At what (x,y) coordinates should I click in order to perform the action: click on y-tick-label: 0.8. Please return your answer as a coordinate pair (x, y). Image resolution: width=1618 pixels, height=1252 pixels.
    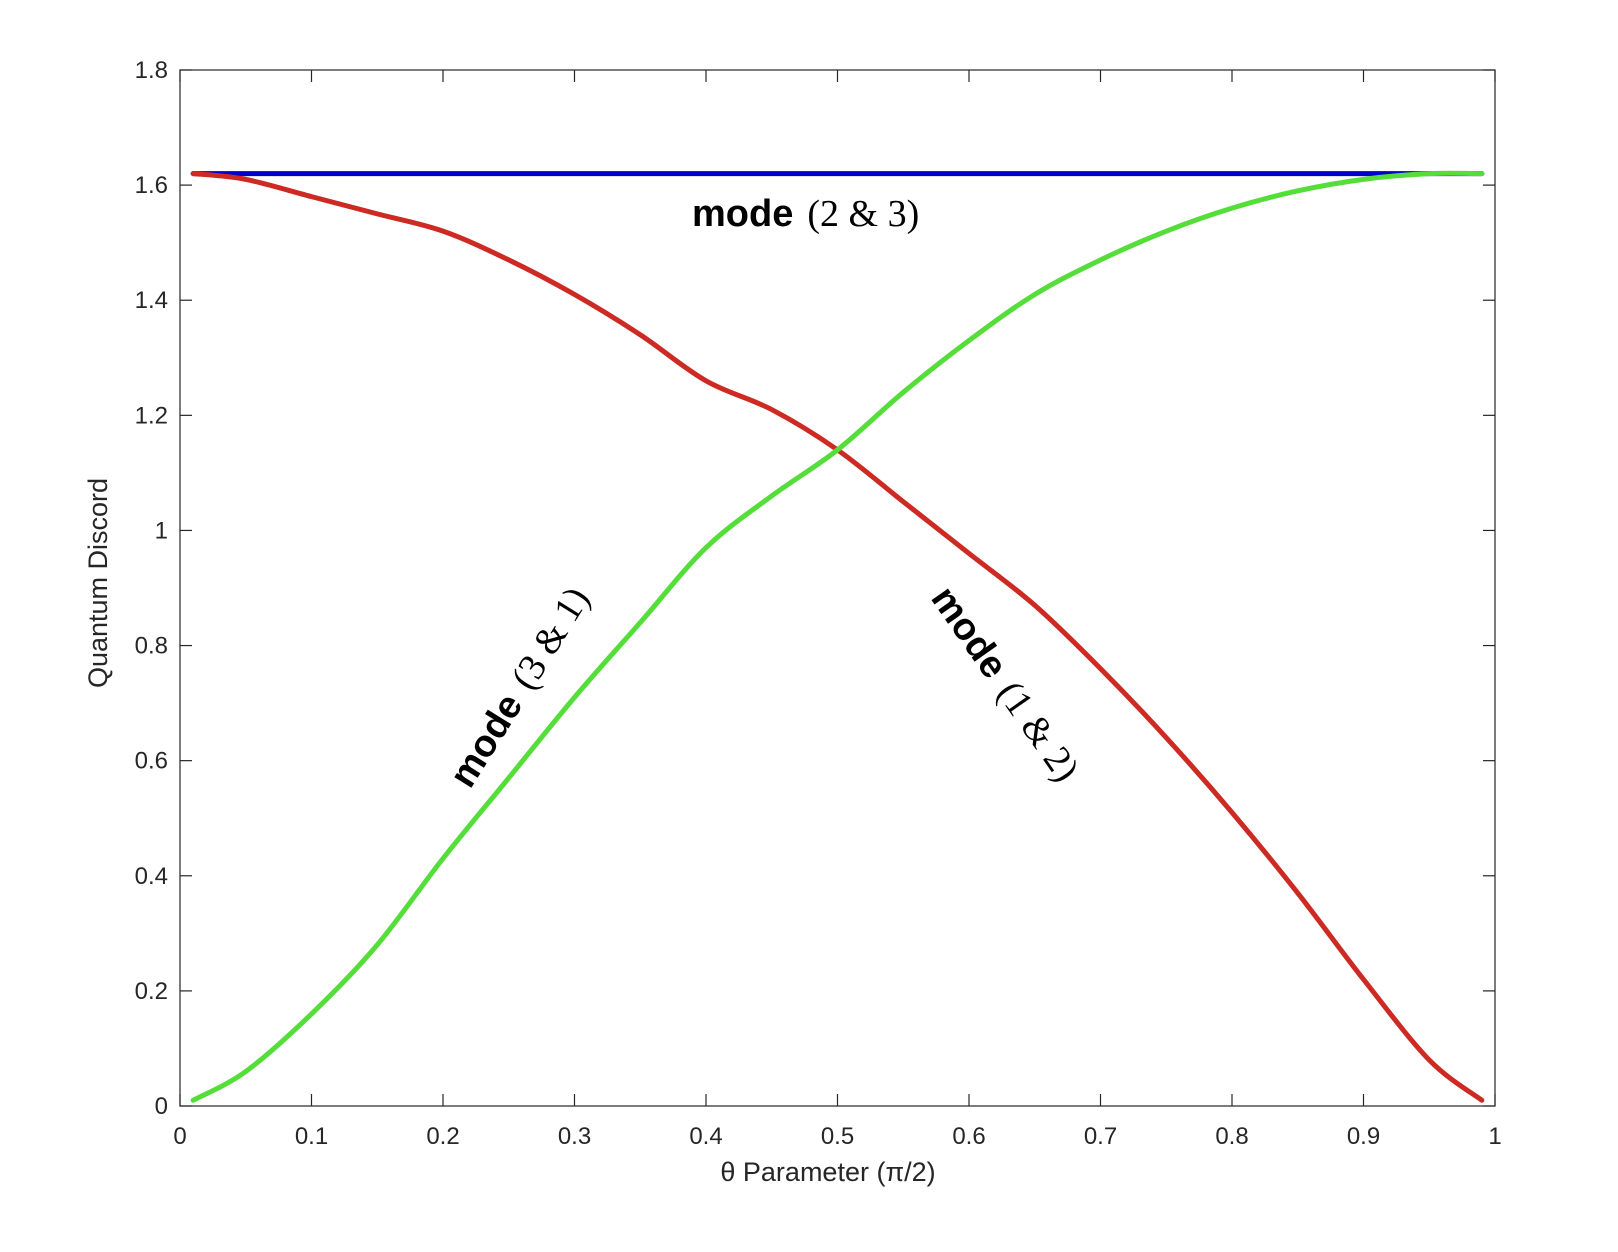
    Looking at the image, I should click on (151, 646).